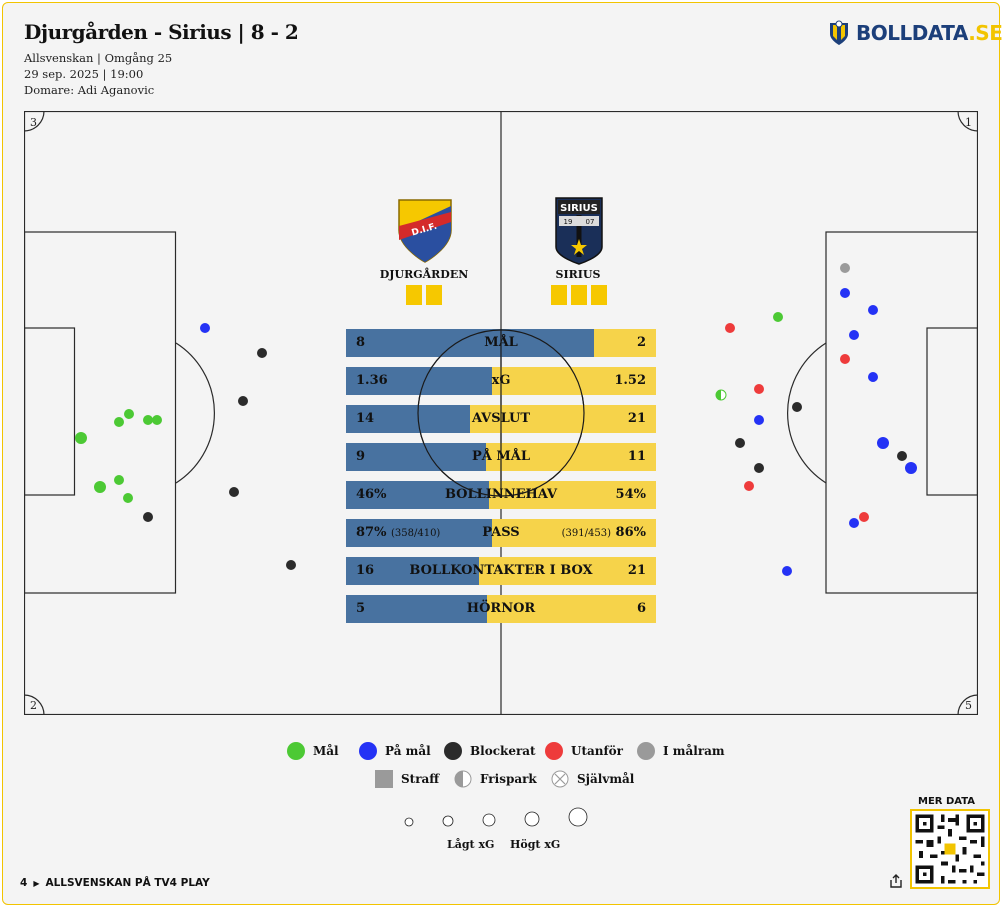 The height and width of the screenshot is (908, 1003). Describe the element at coordinates (24, 883) in the screenshot. I see `rank-number: 4` at that location.